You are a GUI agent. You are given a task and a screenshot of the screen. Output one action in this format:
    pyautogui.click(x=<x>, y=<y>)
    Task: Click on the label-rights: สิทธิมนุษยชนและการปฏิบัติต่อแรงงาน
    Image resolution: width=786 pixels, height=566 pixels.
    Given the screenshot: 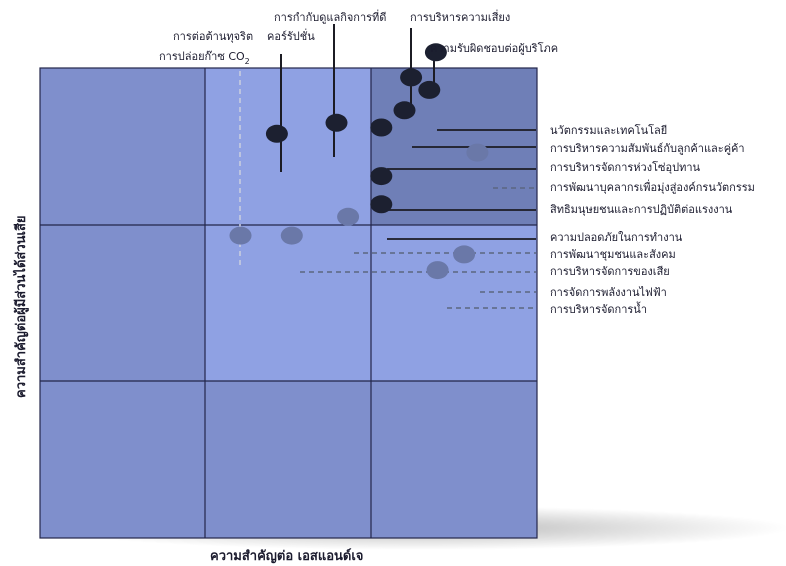 What is the action you would take?
    pyautogui.click(x=641, y=209)
    